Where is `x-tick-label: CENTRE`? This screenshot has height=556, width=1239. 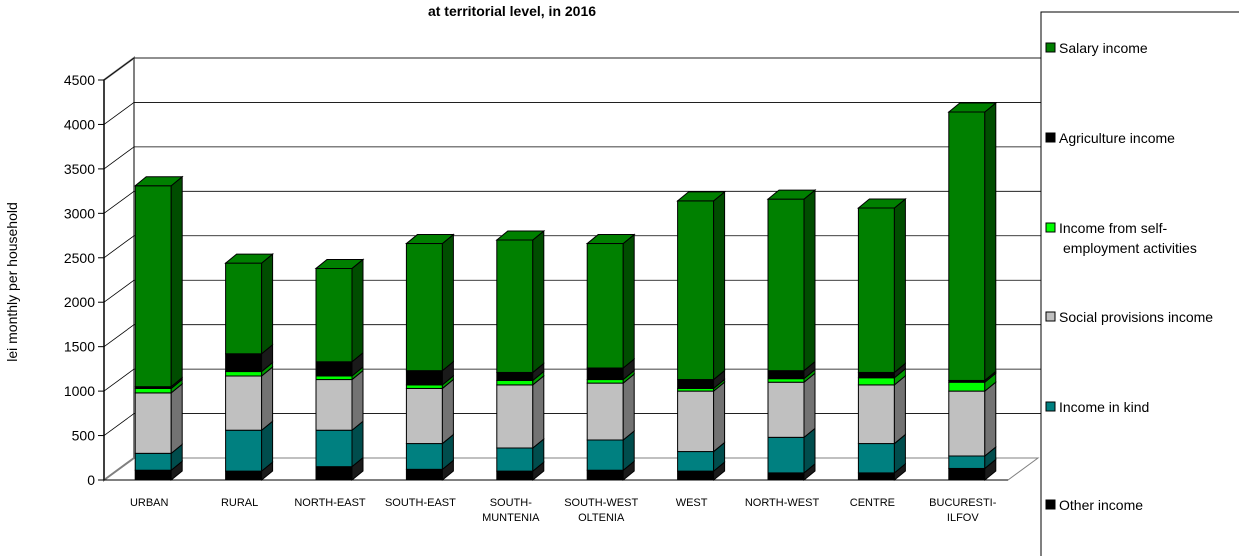
x-tick-label: CENTRE is located at coordinates (872, 503).